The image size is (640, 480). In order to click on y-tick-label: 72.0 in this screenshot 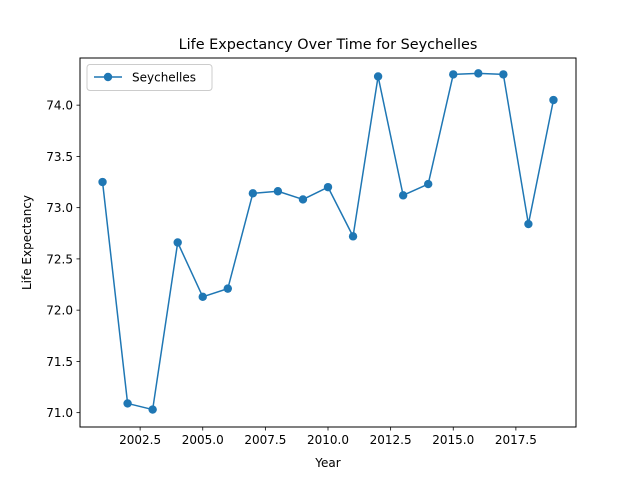, I will do `click(59, 311)`.